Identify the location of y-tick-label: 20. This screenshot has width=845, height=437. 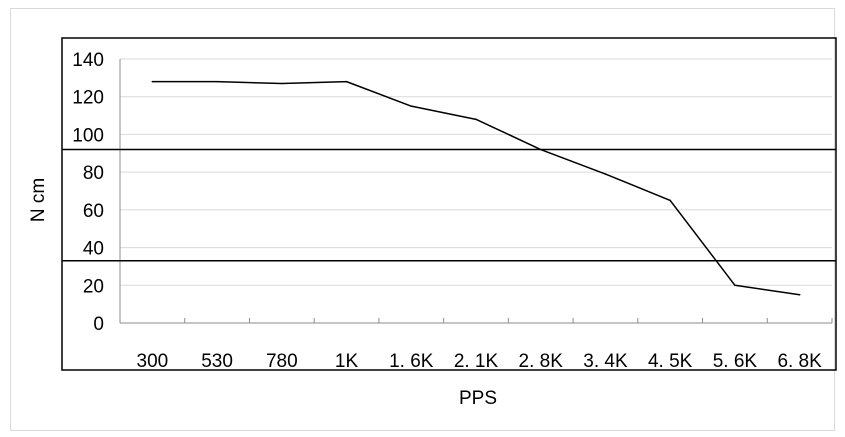
(93, 286).